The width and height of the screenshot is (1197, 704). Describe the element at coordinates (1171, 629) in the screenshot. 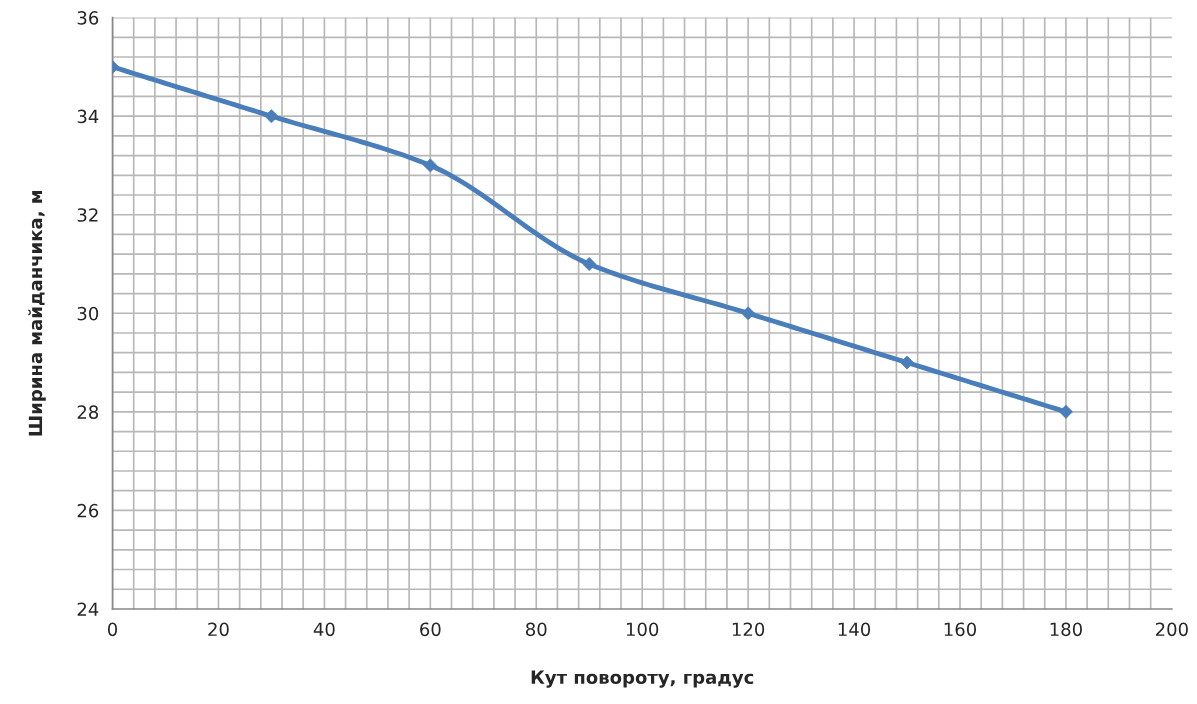

I see `x-tick-label: 200` at that location.